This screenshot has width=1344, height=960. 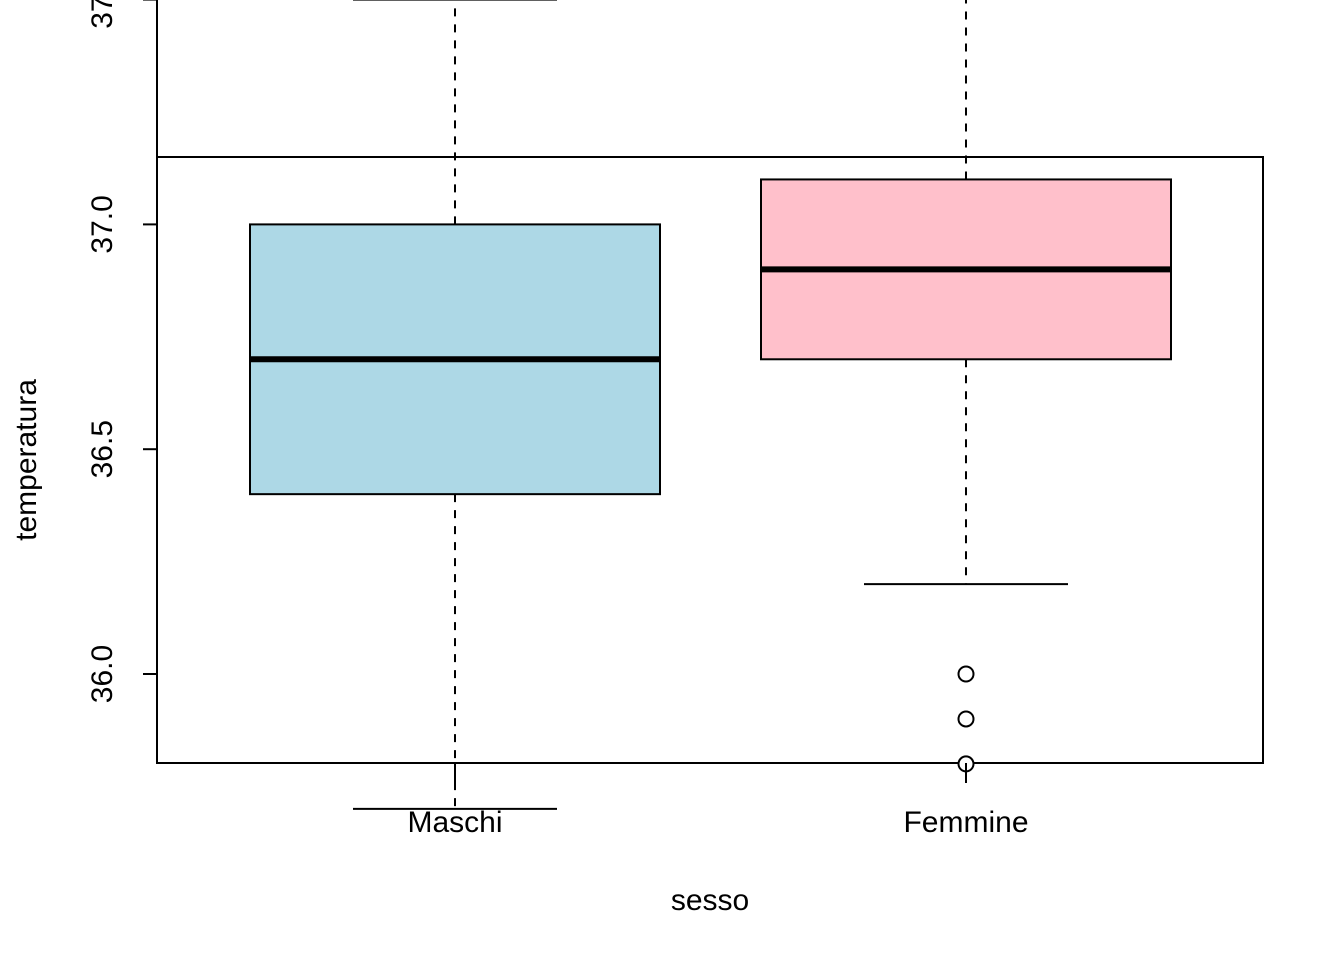 What do you see at coordinates (710, 900) in the screenshot?
I see `x-axis-label: sesso` at bounding box center [710, 900].